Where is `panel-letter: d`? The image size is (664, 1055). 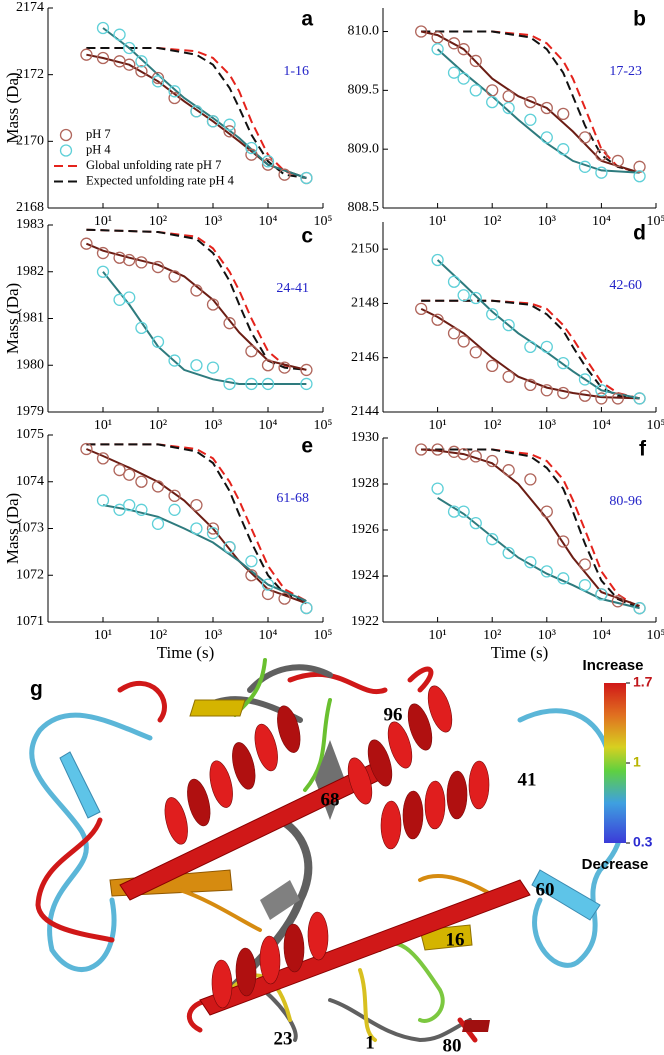 panel-letter: d is located at coordinates (639, 233).